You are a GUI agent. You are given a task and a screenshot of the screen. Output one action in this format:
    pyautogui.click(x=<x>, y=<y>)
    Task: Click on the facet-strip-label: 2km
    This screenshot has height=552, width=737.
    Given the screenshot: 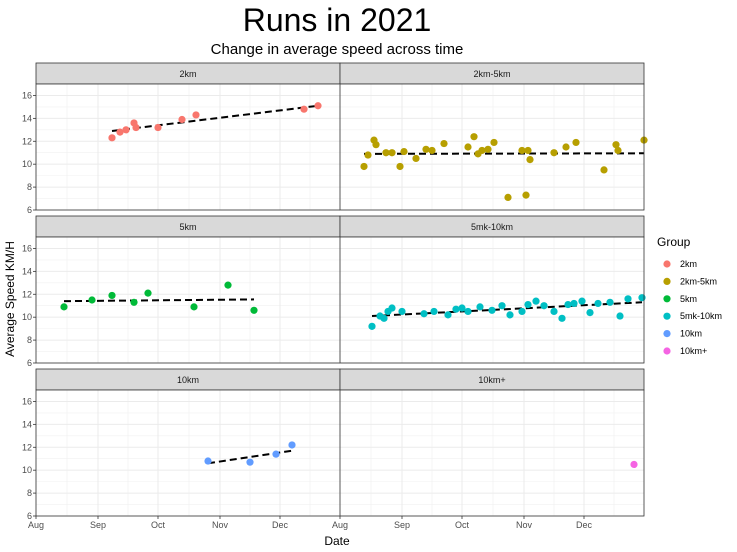 What is the action you would take?
    pyautogui.click(x=187, y=74)
    